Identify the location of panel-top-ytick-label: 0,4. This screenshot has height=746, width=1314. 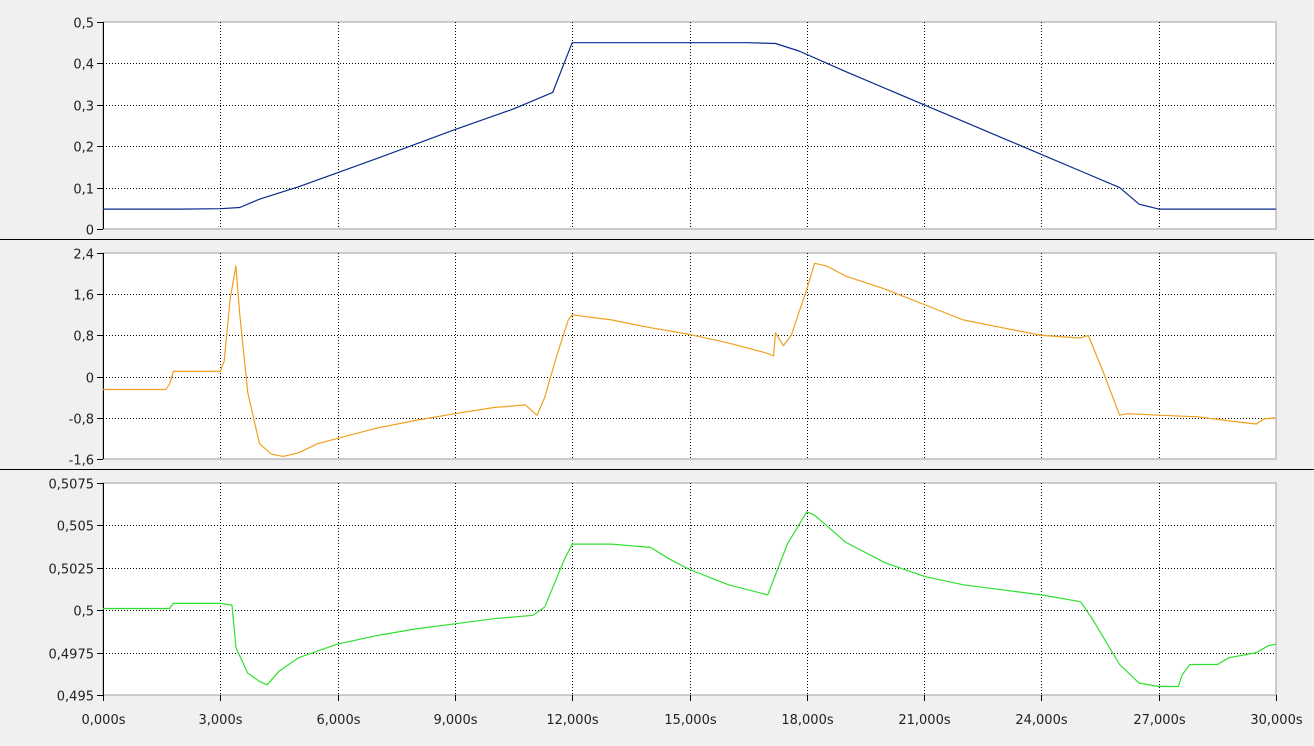
(83, 65).